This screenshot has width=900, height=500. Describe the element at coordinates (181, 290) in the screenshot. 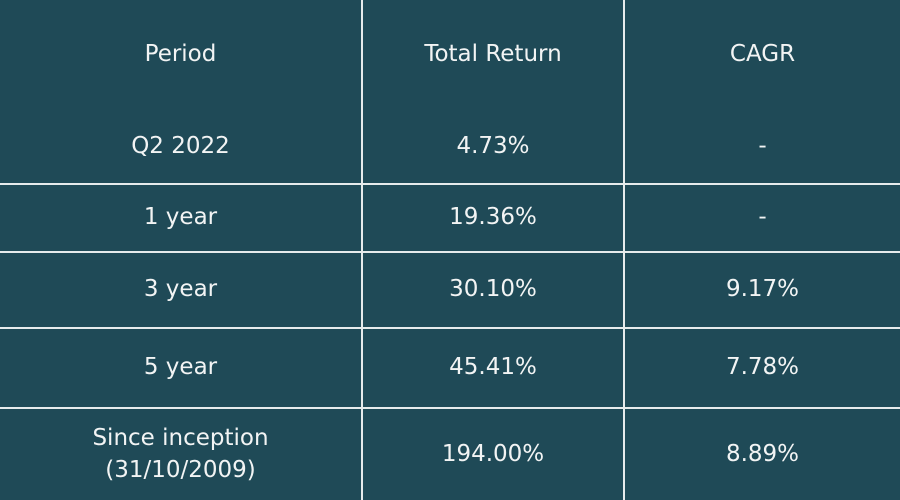

I see `table-cell: 3 year` at that location.